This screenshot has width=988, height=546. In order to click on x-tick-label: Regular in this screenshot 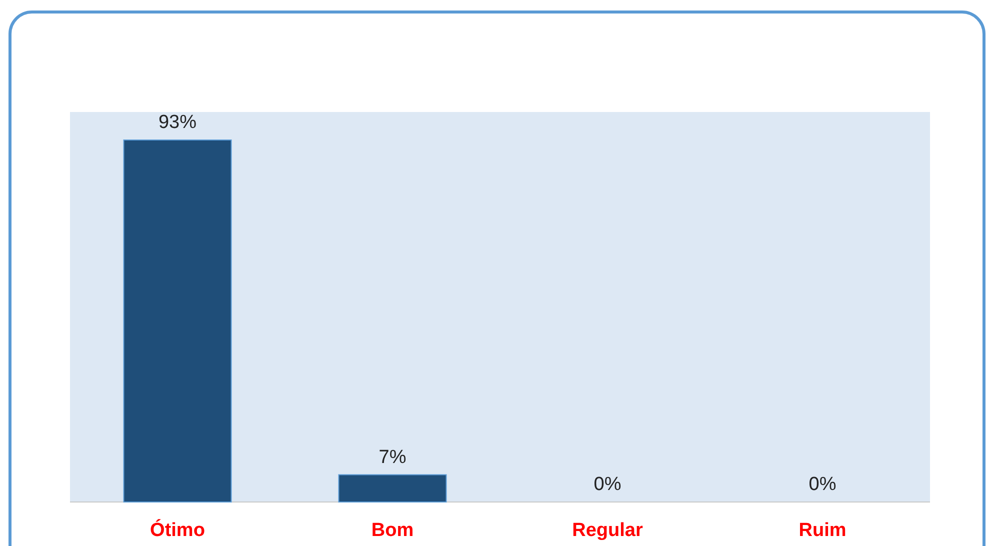, I will do `click(608, 530)`.